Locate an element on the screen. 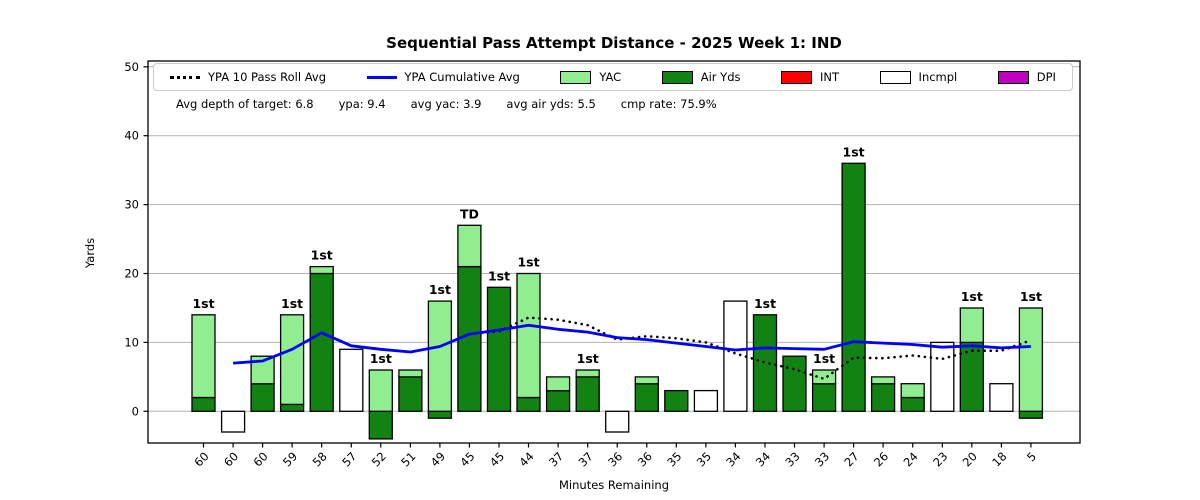 The height and width of the screenshot is (500, 1200). x-tick-label: 18 is located at coordinates (999, 459).